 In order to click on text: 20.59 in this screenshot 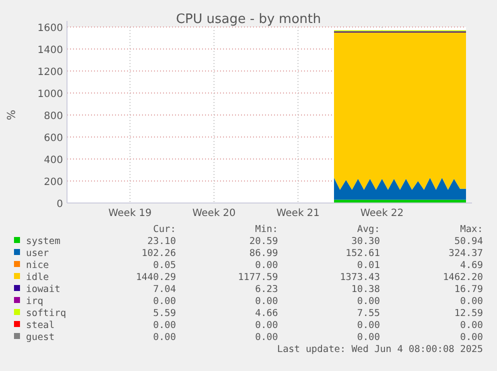, I will do `click(263, 241)`.